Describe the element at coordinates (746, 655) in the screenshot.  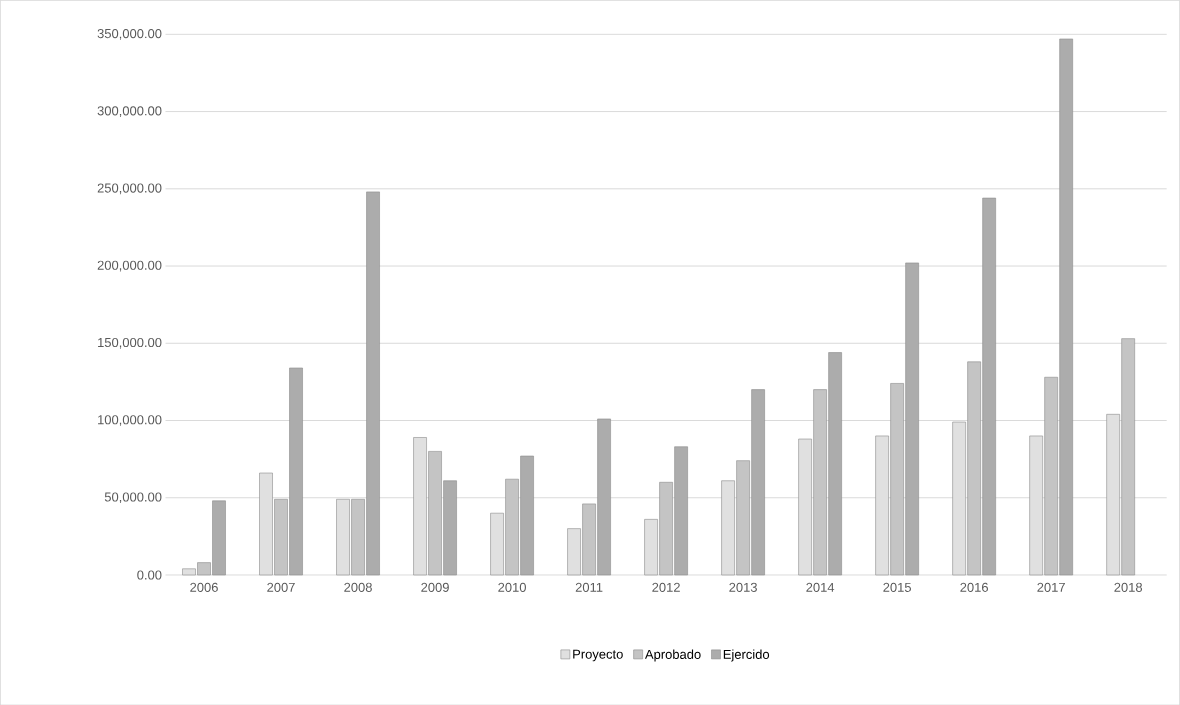
I see `legend-label: Ejercido` at that location.